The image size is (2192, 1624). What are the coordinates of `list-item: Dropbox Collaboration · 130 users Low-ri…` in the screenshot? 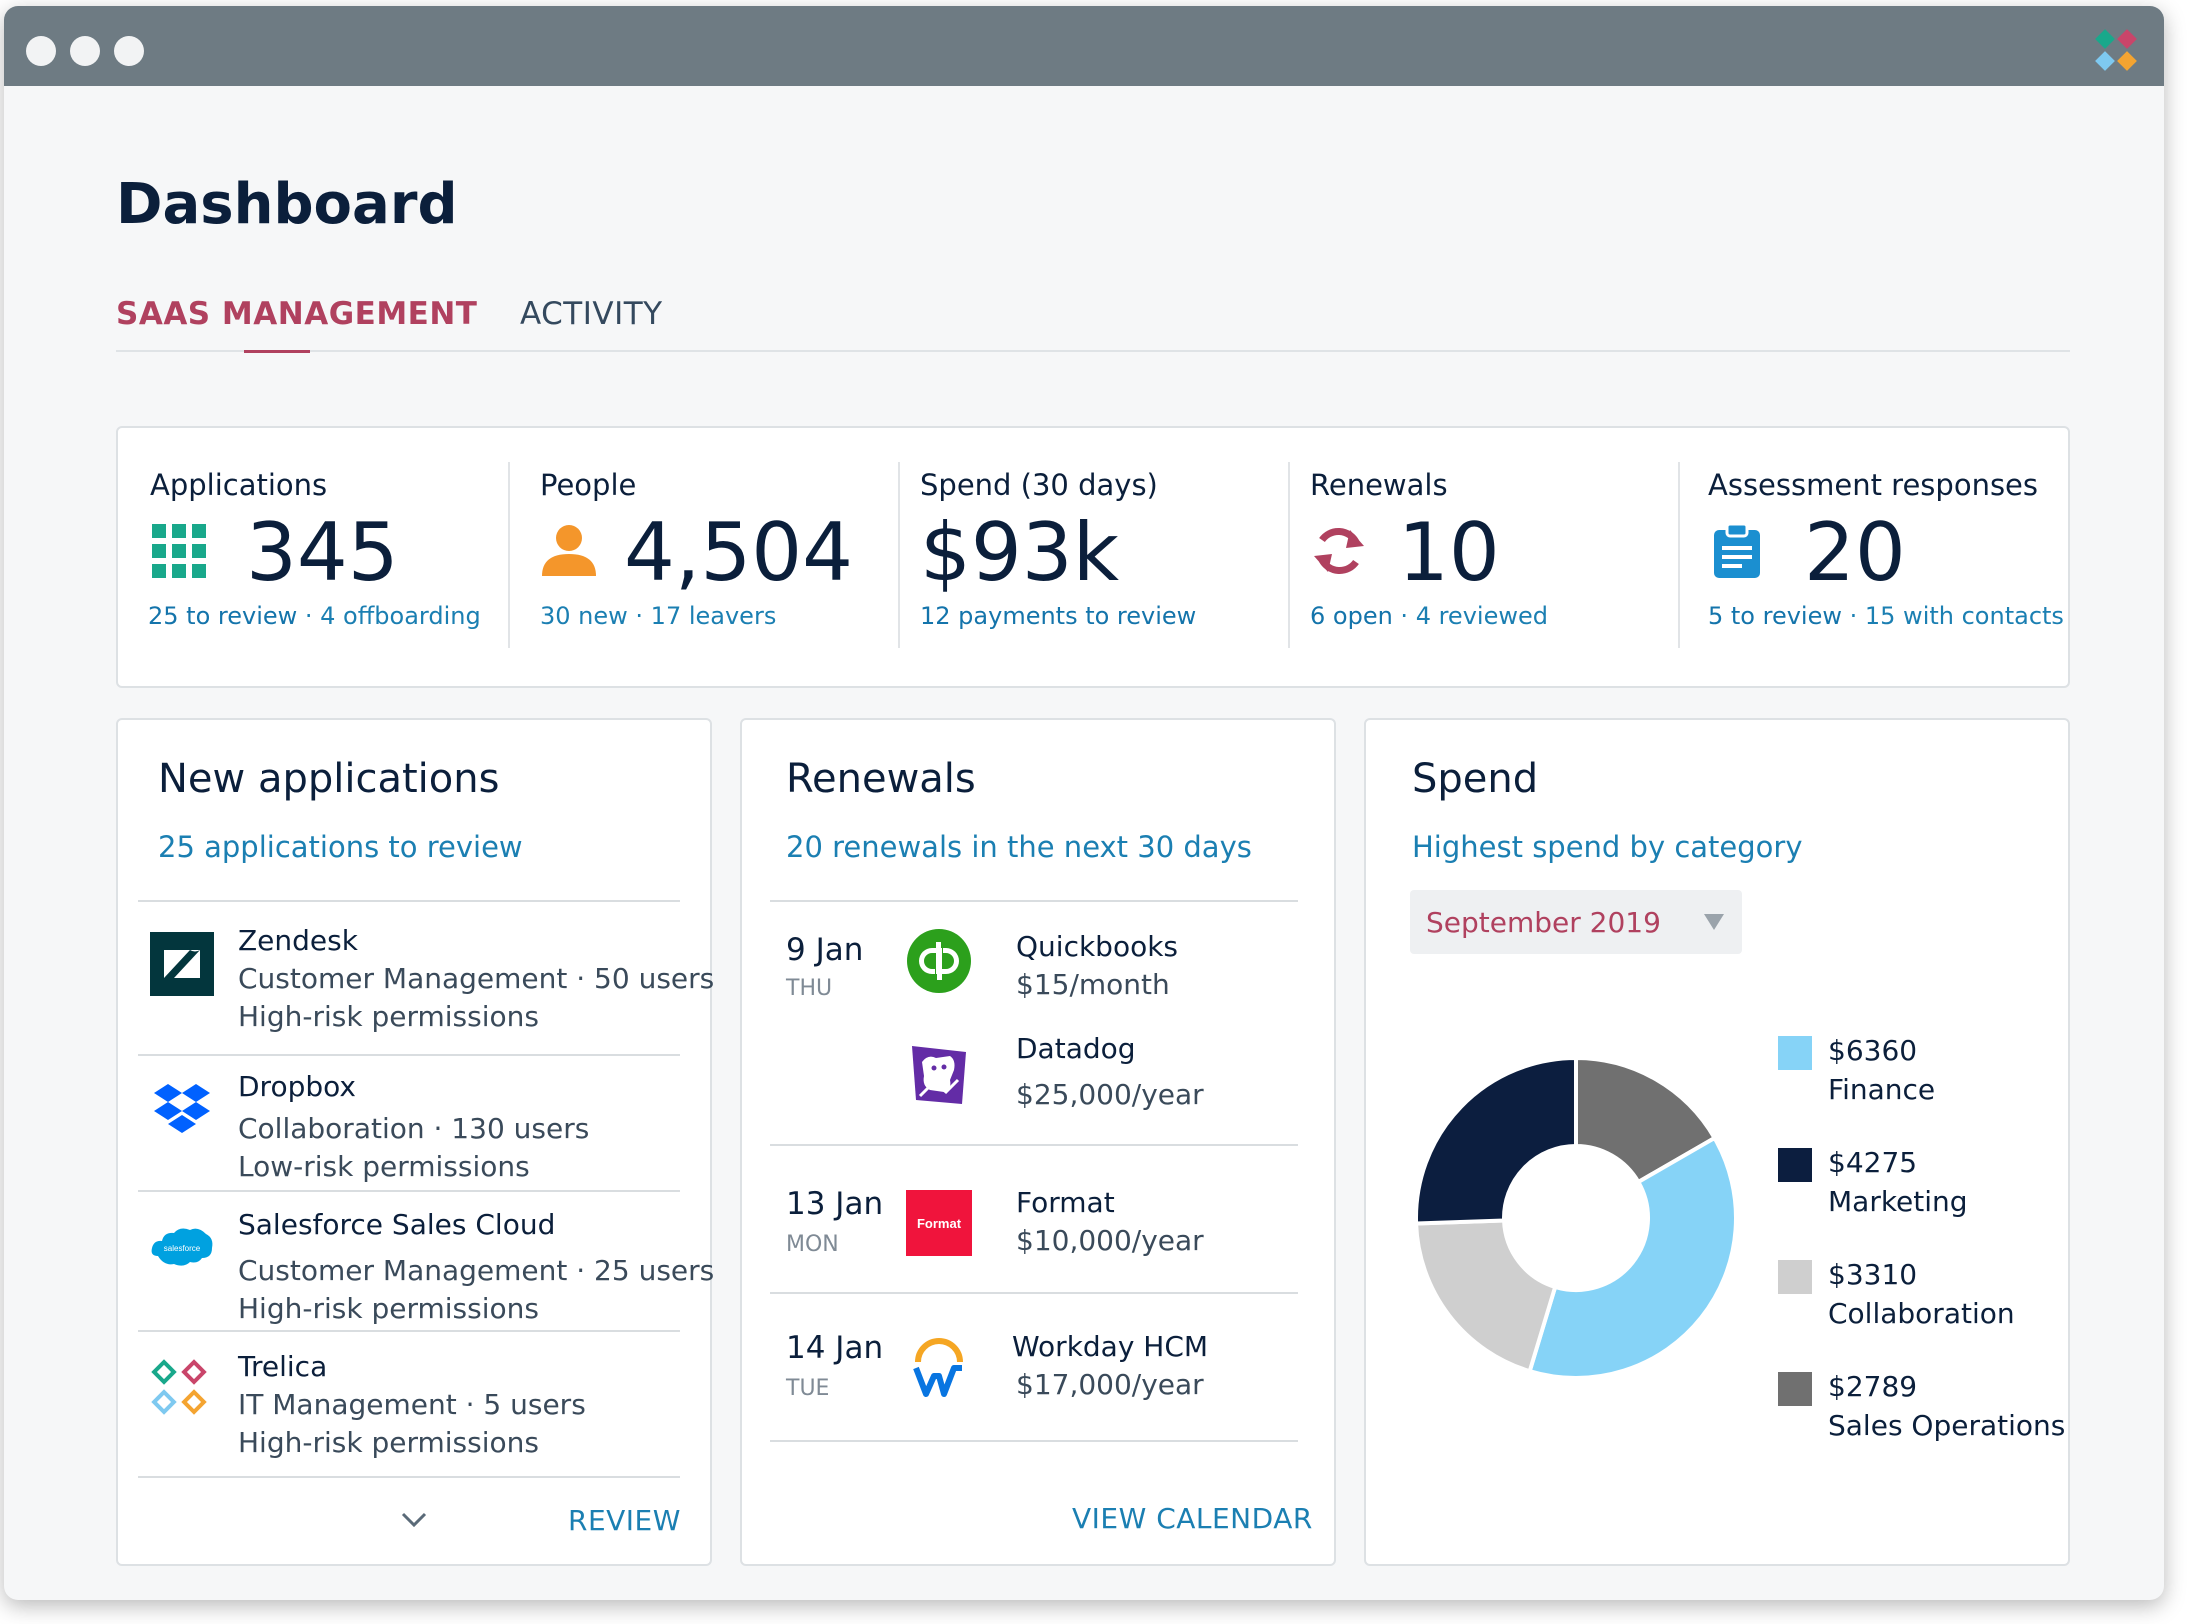 It's located at (409, 1134).